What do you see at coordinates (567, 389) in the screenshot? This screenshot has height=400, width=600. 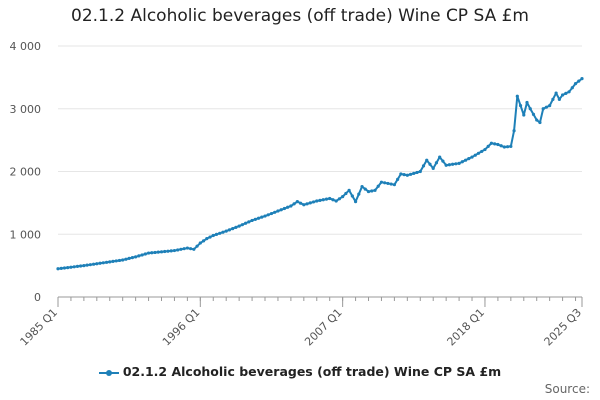 I see `source-label: Source:` at bounding box center [567, 389].